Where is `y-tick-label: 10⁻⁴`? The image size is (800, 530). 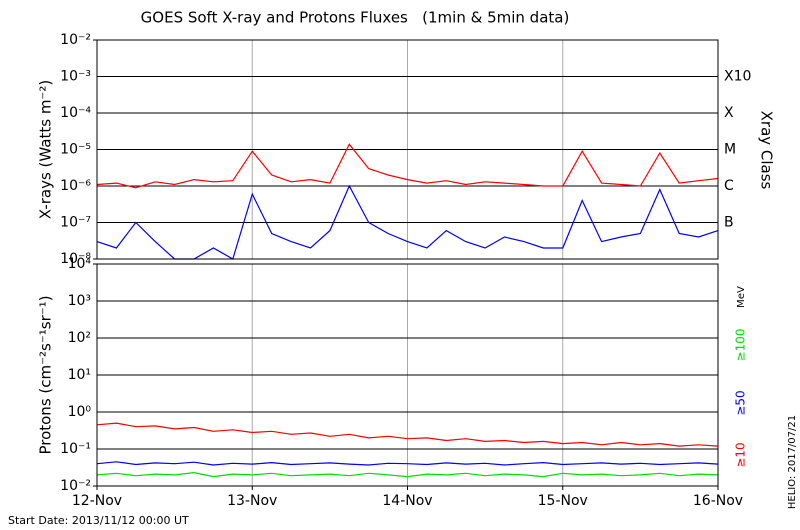
y-tick-label: 10⁻⁴ is located at coordinates (75, 113).